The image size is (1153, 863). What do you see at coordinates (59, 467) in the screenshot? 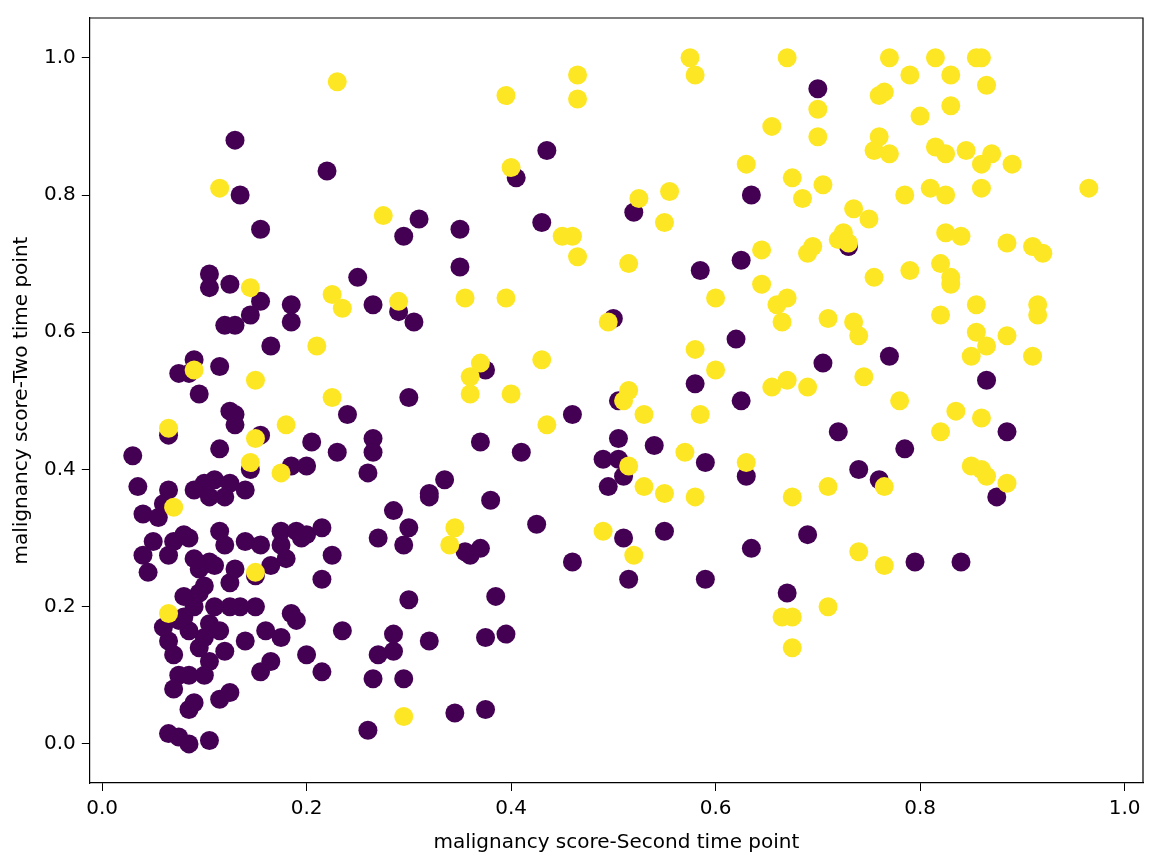
I see `y-tick-label: 0.4` at bounding box center [59, 467].